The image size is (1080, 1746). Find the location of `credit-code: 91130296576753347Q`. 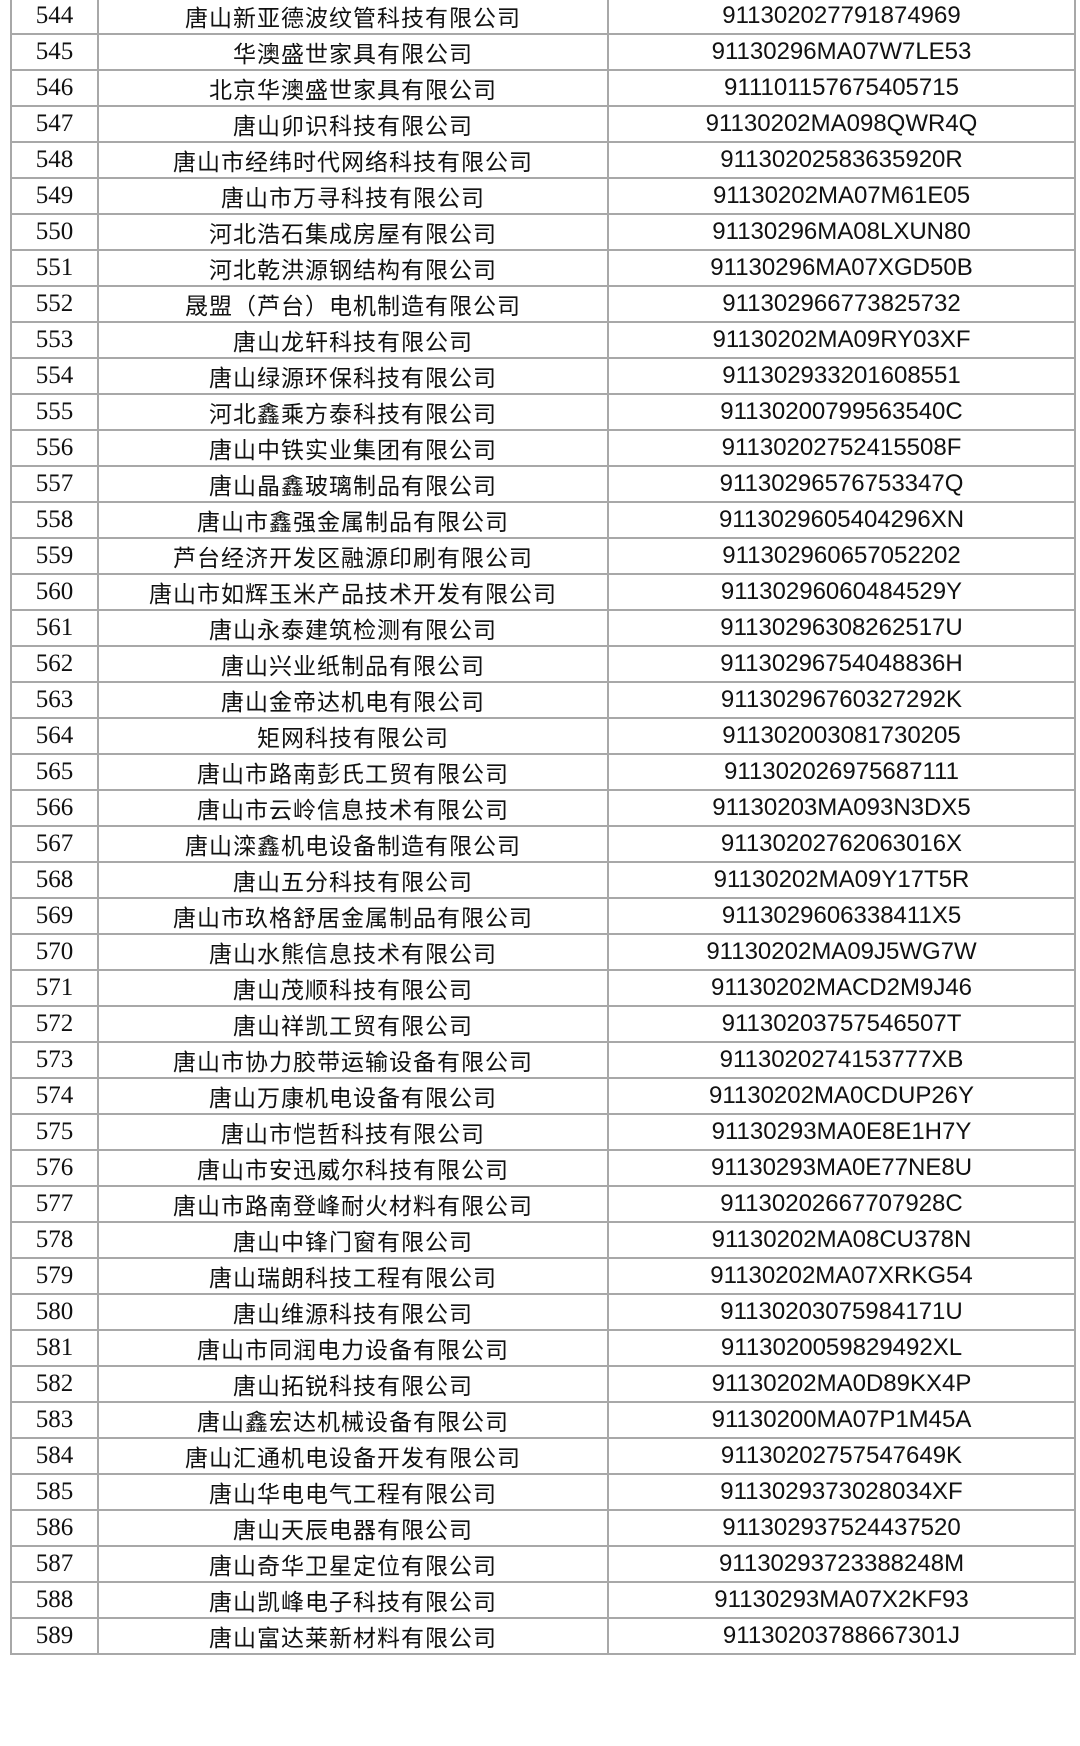

credit-code: 91130296576753347Q is located at coordinates (841, 484).